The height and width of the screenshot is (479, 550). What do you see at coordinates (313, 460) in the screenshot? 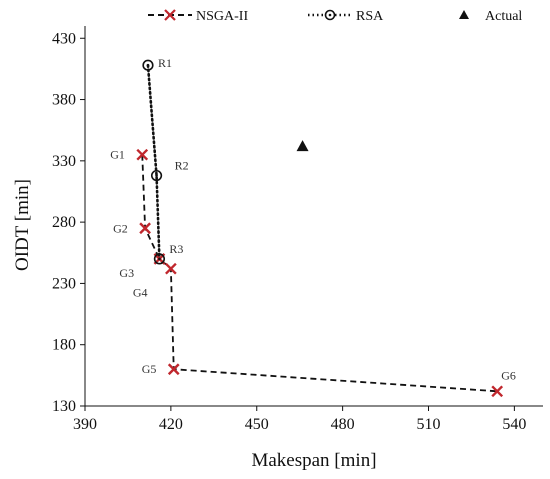
I see `x-axis-title: Makespan [min]` at bounding box center [313, 460].